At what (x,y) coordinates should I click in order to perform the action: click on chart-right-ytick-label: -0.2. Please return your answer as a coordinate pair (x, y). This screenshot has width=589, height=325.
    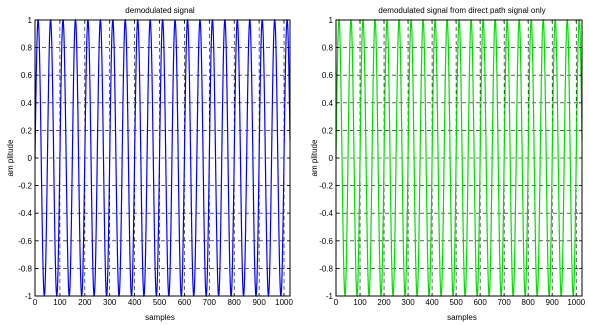
    Looking at the image, I should click on (326, 186).